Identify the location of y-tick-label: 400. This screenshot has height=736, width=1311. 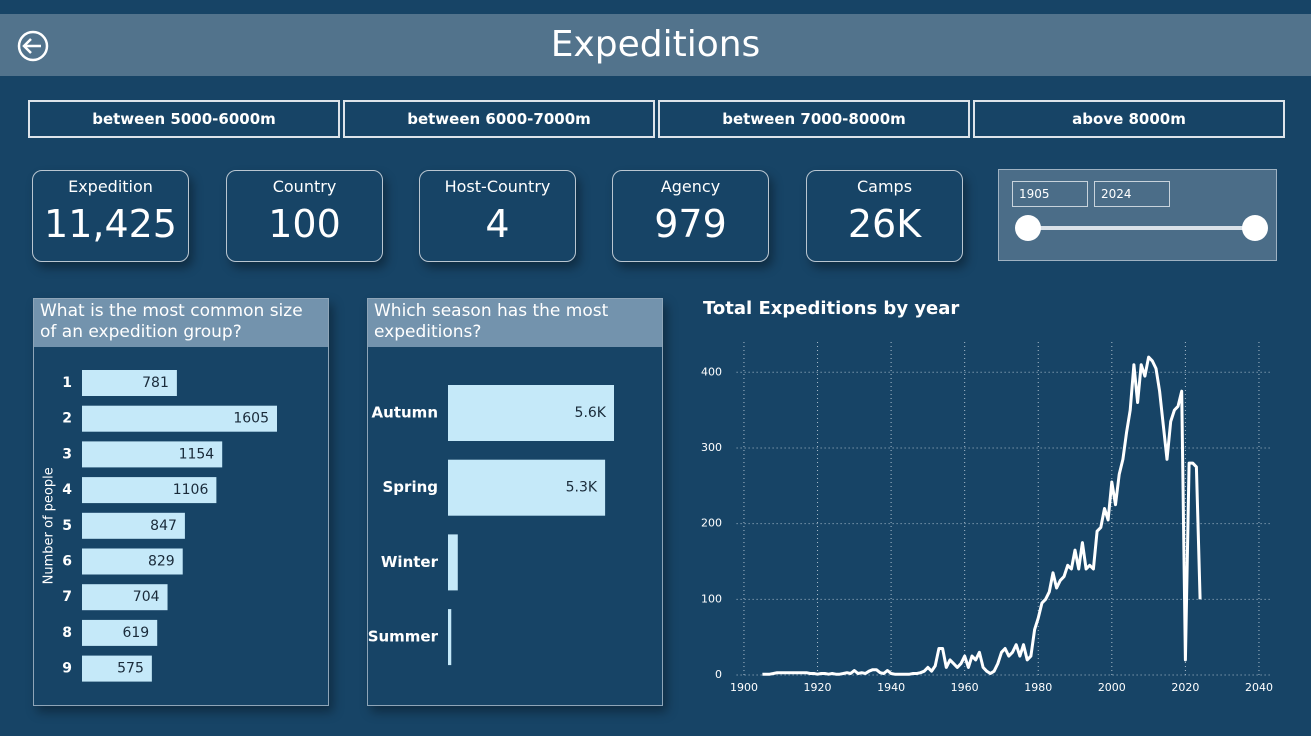
(711, 371).